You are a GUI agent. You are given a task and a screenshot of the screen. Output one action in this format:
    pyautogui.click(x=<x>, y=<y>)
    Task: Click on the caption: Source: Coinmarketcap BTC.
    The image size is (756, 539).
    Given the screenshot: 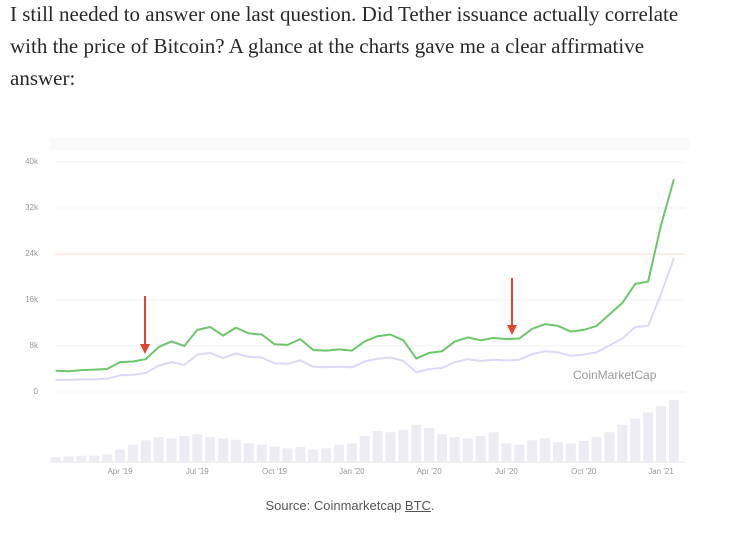 What is the action you would take?
    pyautogui.click(x=350, y=505)
    